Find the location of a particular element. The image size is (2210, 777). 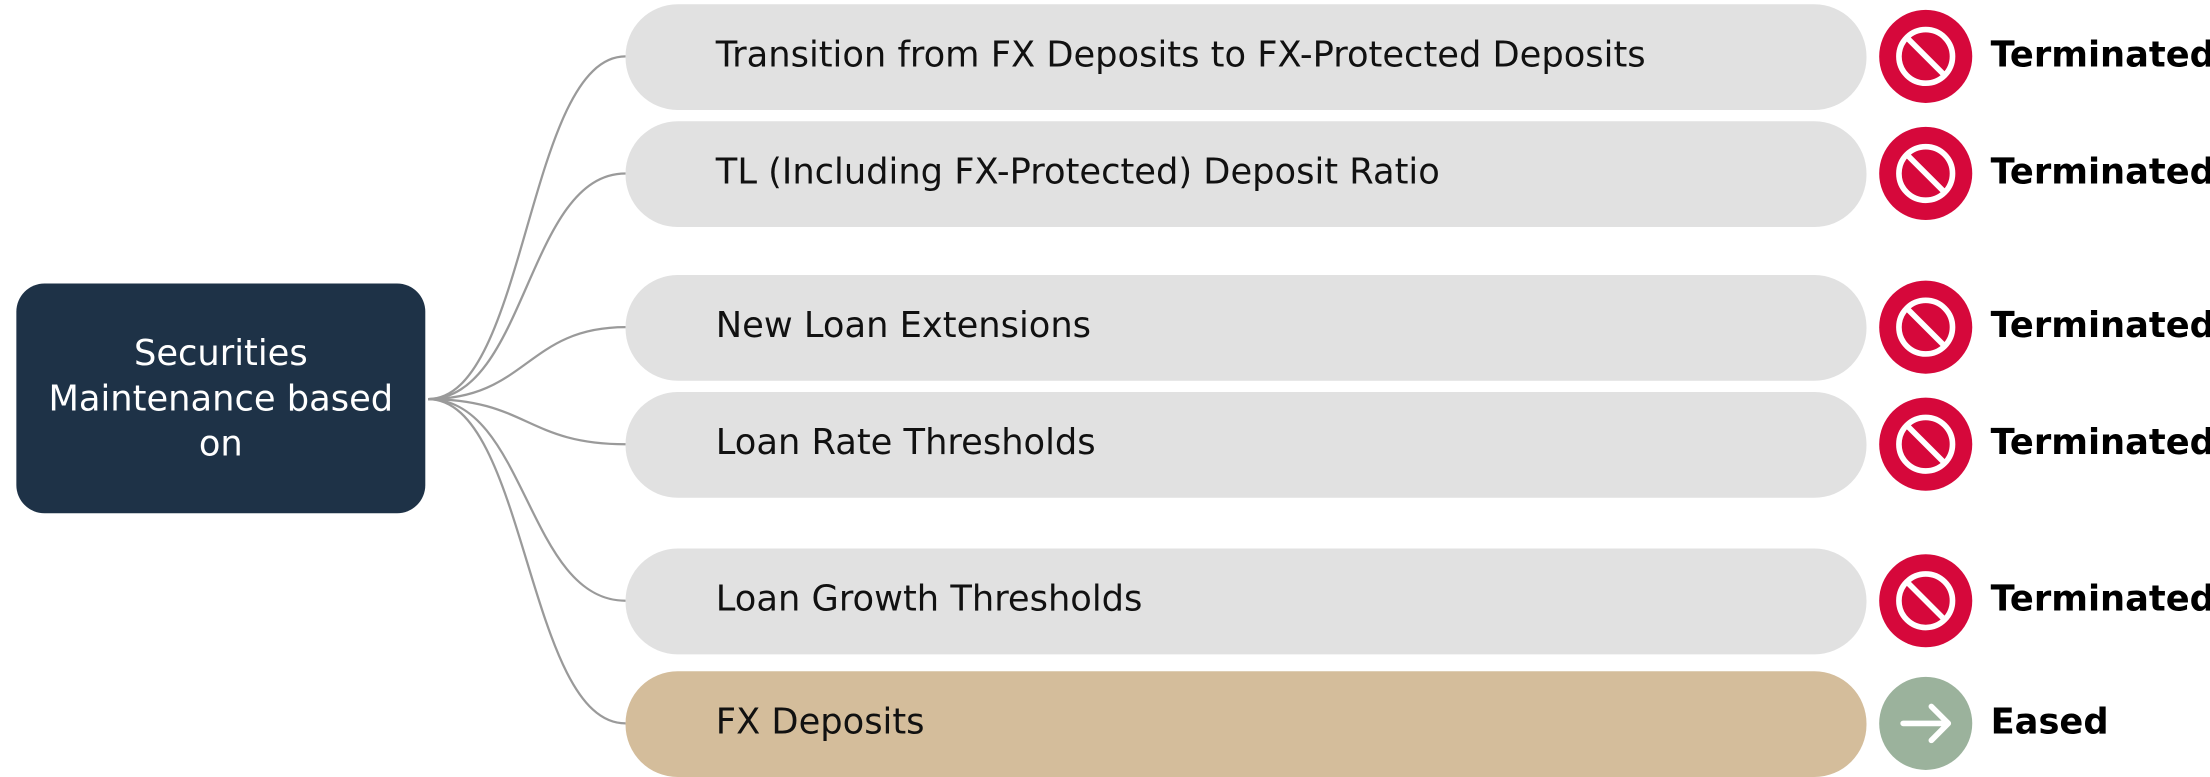

root-label-box: Securities Maintenance based on is located at coordinates (221, 398).